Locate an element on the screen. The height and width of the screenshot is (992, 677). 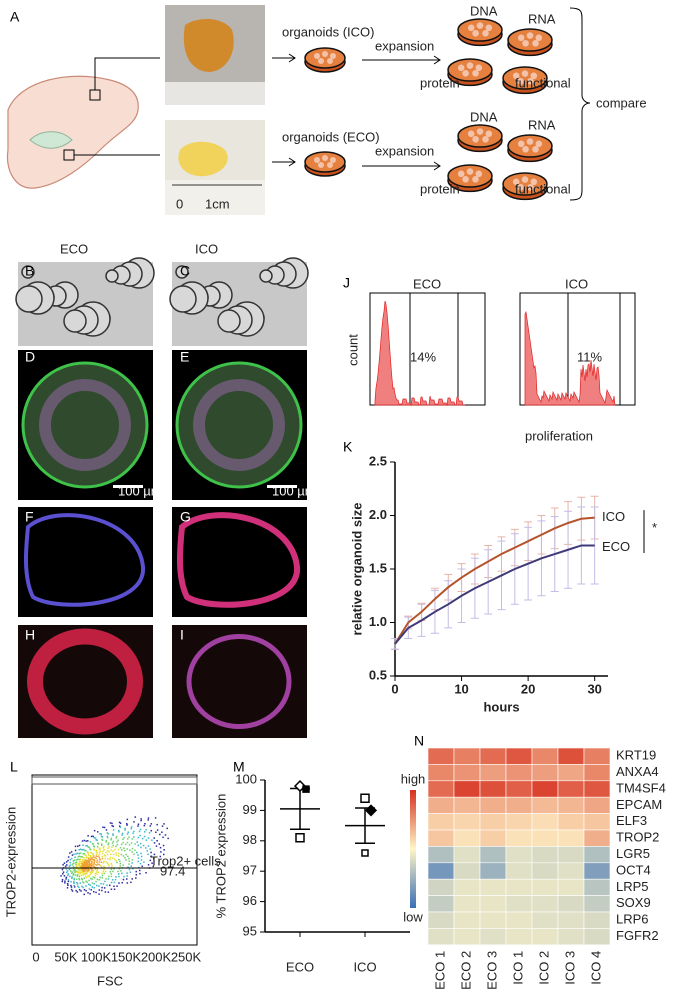
y-tick-label: 1.5 is located at coordinates (378, 567).